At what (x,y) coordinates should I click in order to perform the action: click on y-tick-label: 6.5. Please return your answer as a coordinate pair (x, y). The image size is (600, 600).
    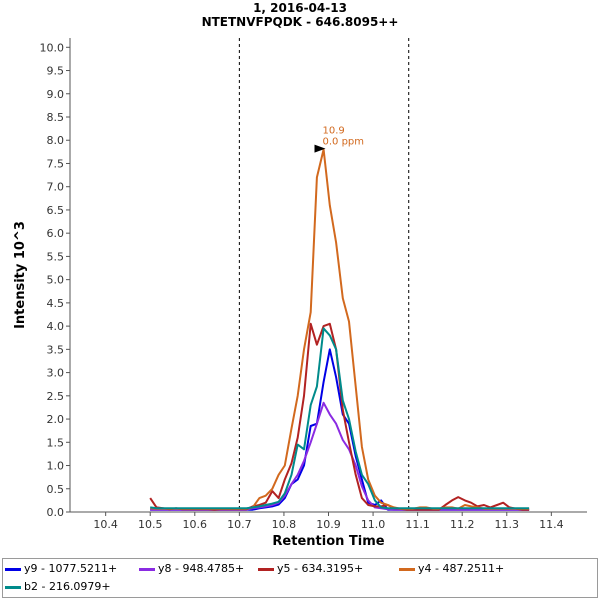
    Looking at the image, I should click on (56, 210).